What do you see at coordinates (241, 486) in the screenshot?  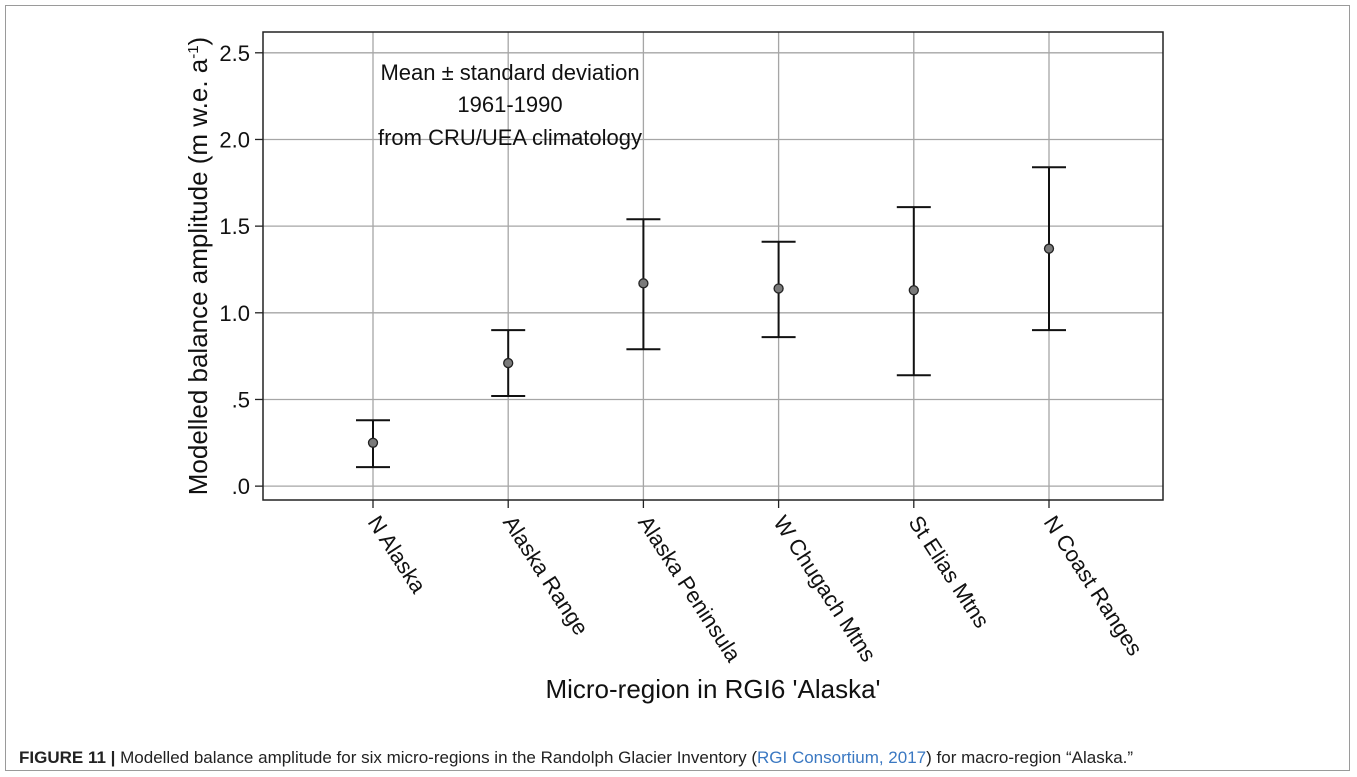 I see `y-tick-label: .0` at bounding box center [241, 486].